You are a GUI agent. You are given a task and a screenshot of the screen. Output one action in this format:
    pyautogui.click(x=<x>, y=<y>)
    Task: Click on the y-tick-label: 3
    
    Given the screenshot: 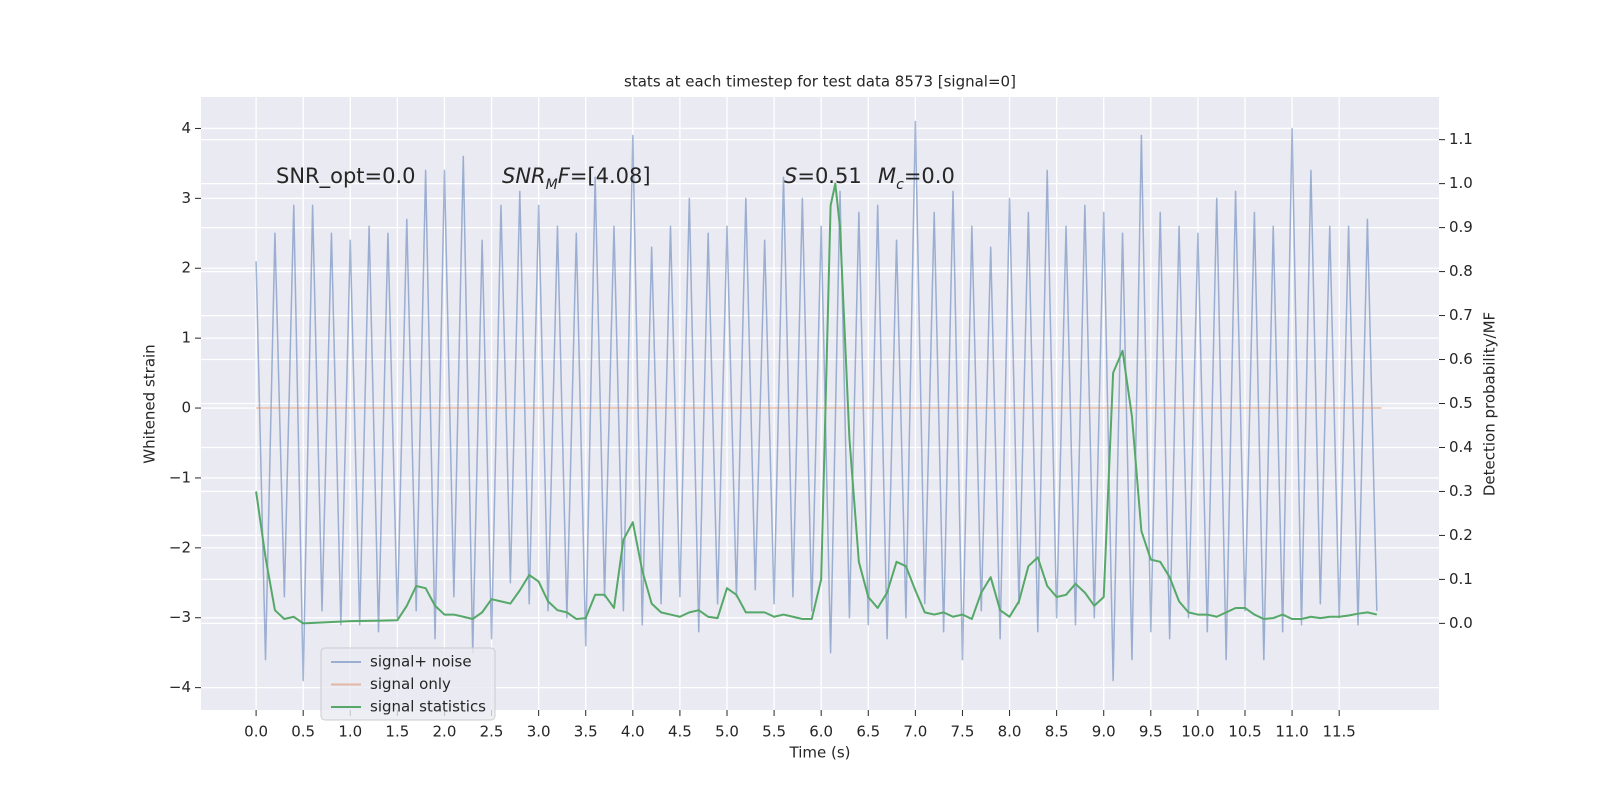 What is the action you would take?
    pyautogui.click(x=186, y=198)
    